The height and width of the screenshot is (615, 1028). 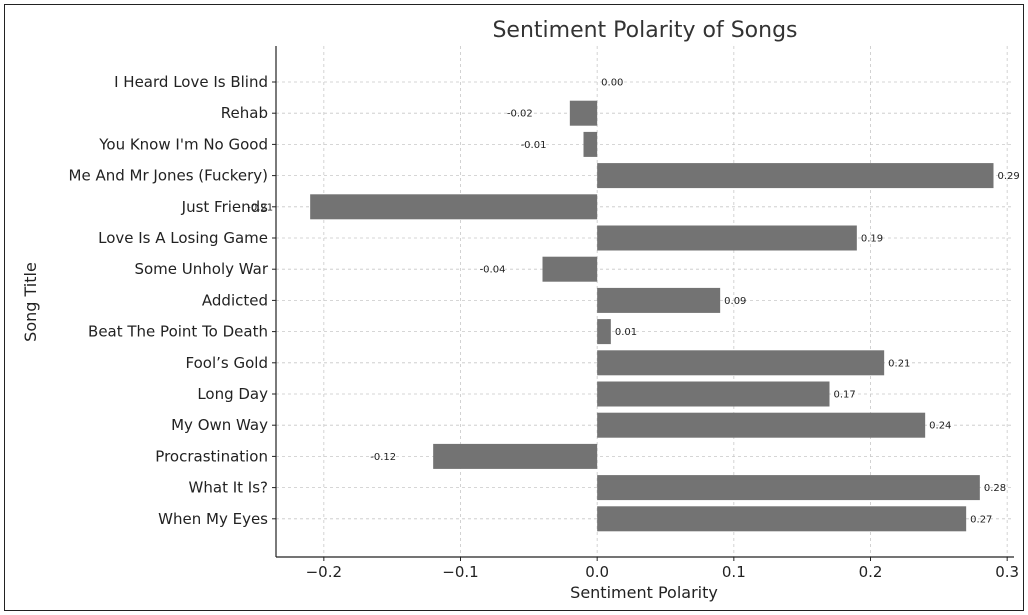 I want to click on category-label: My Own Way, so click(x=219, y=425).